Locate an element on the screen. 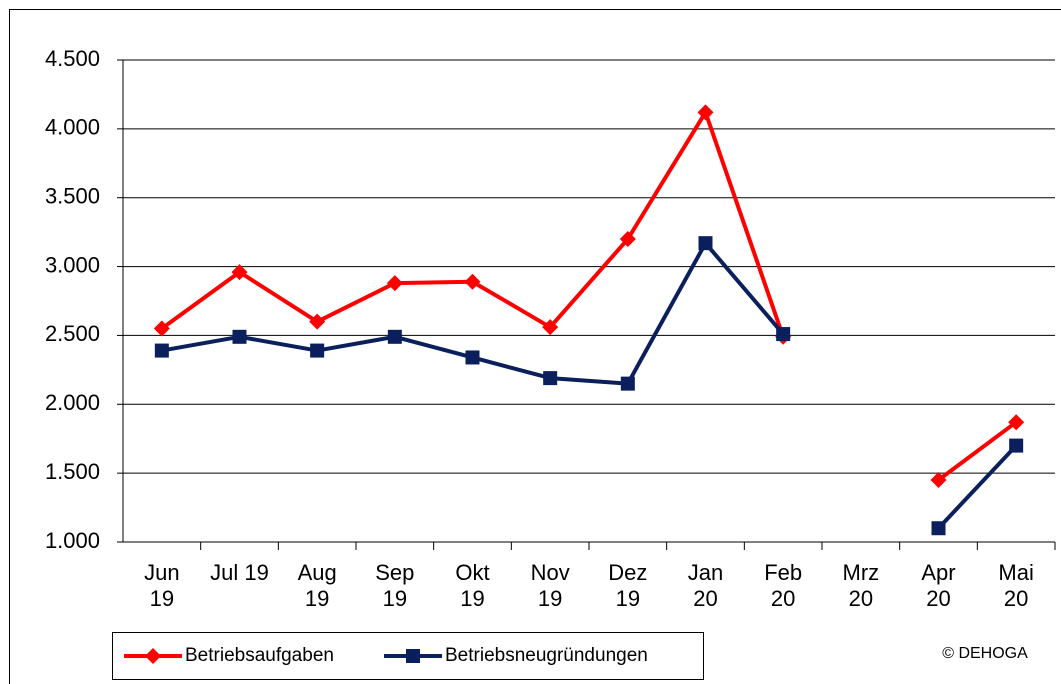  y-tick-label: 3.000 is located at coordinates (72, 264).